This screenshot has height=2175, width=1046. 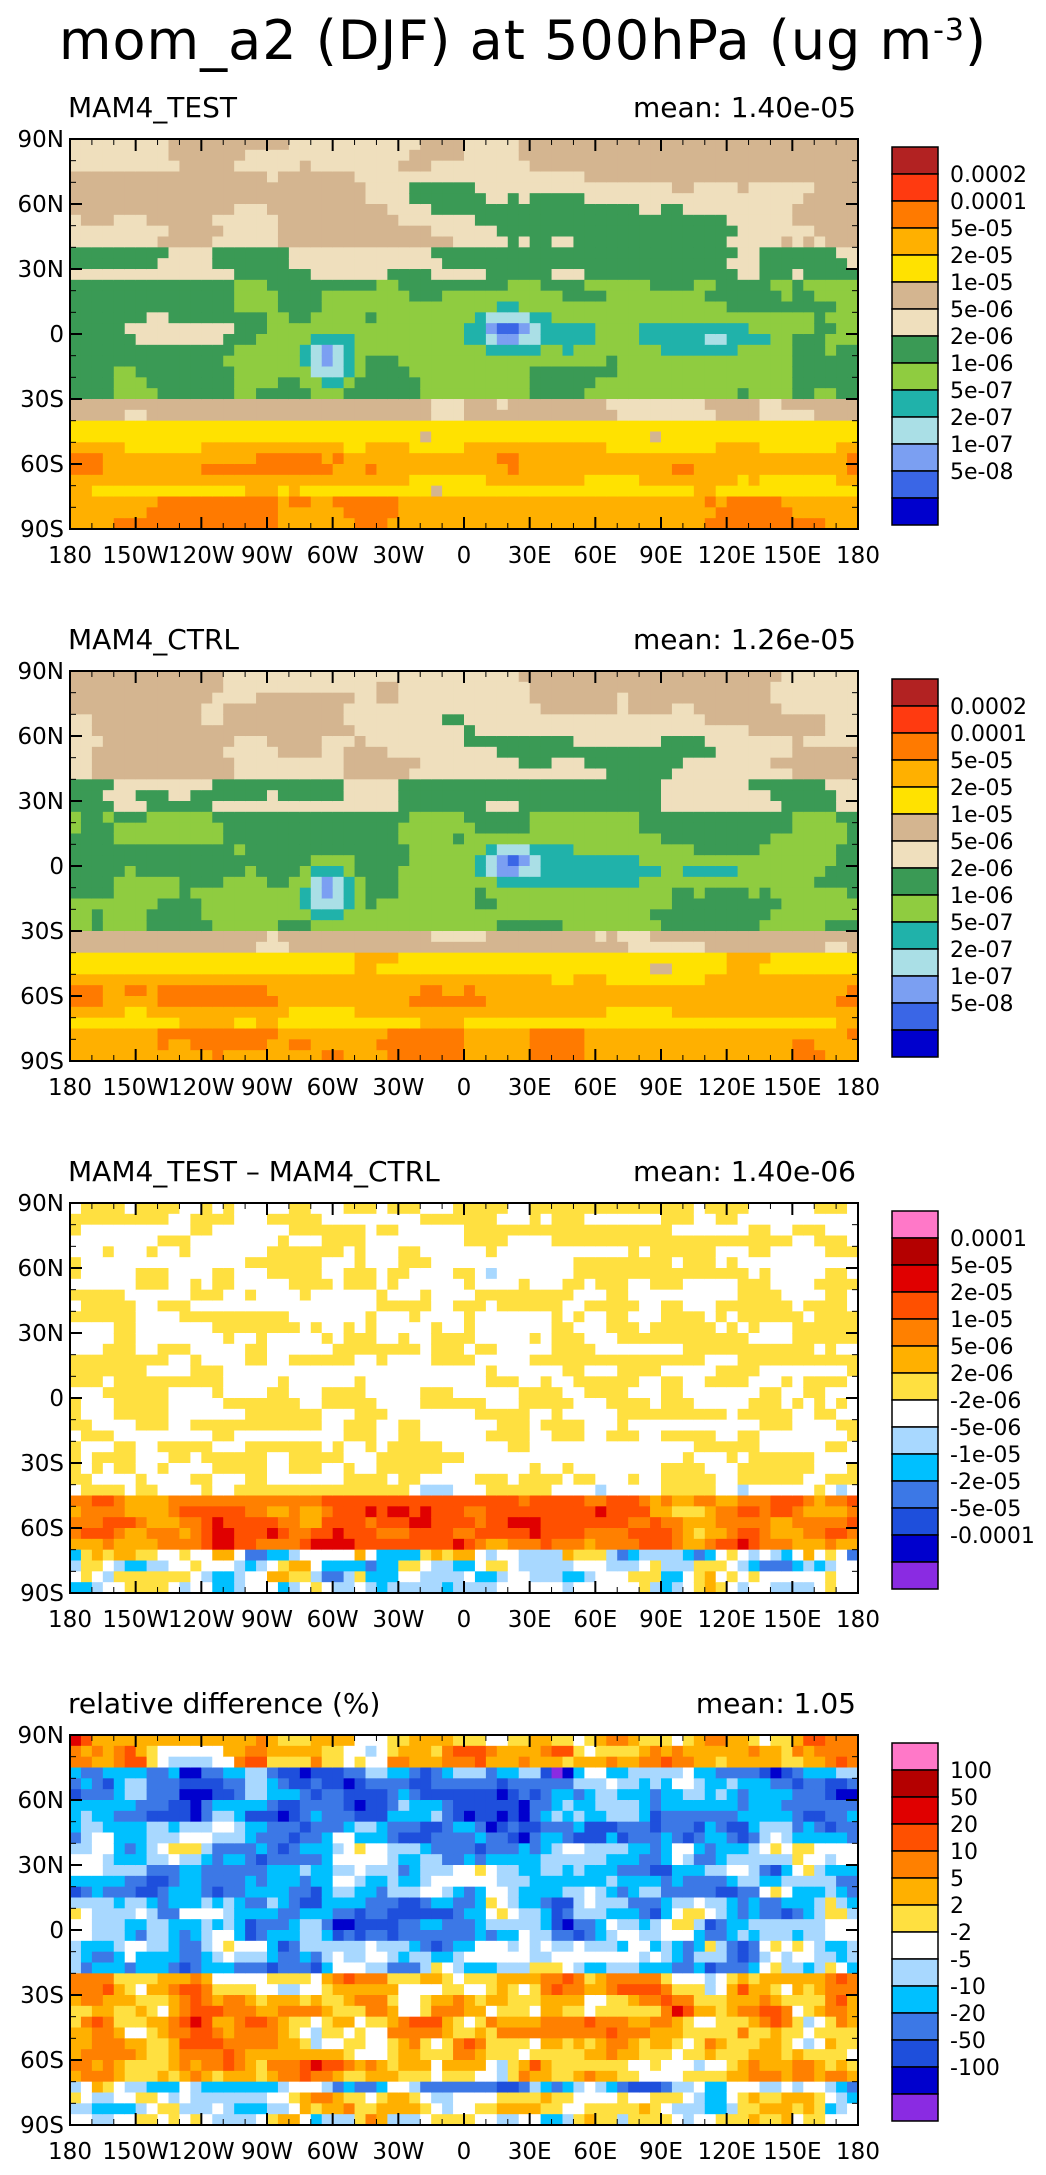 I want to click on colorbar-label: 1e-05, so click(x=981, y=283).